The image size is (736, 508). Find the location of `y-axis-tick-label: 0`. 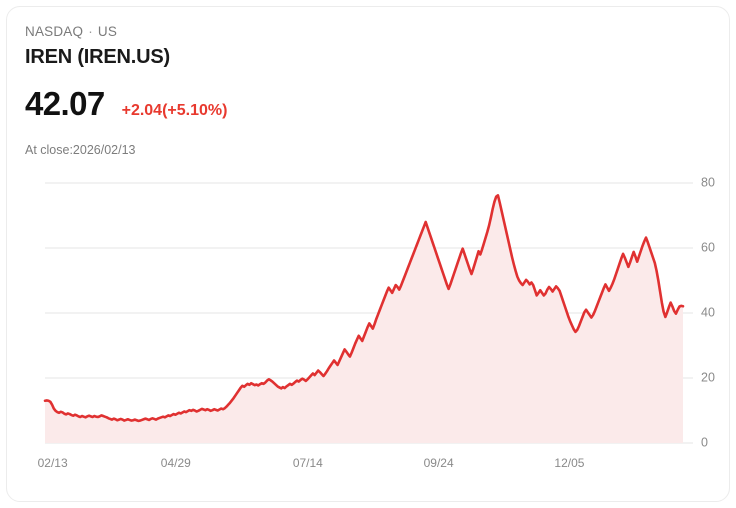

y-axis-tick-label: 0 is located at coordinates (704, 442).